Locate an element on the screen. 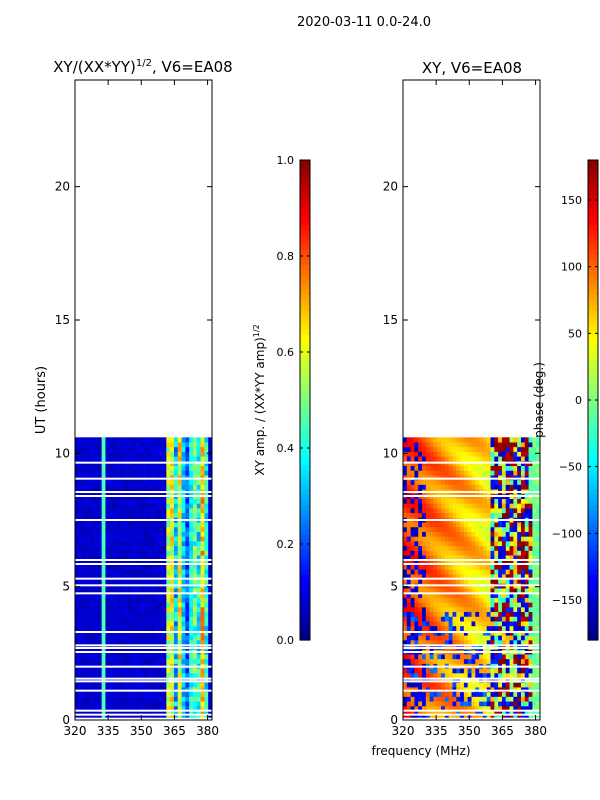  colorbar-tick-label: 50 is located at coordinates (575, 333).